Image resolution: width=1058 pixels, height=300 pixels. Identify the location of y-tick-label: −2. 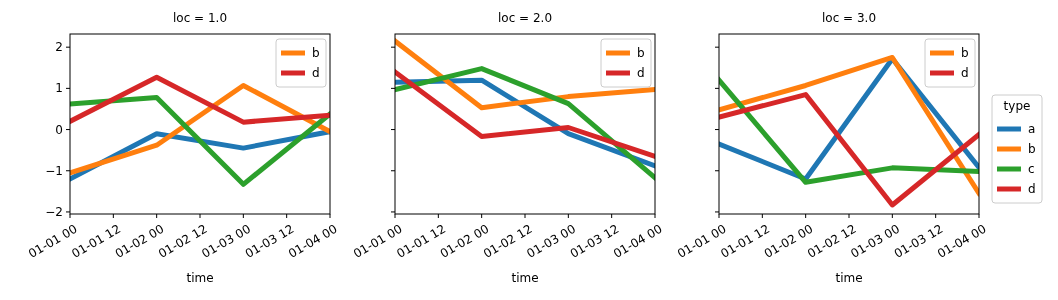
(54, 211).